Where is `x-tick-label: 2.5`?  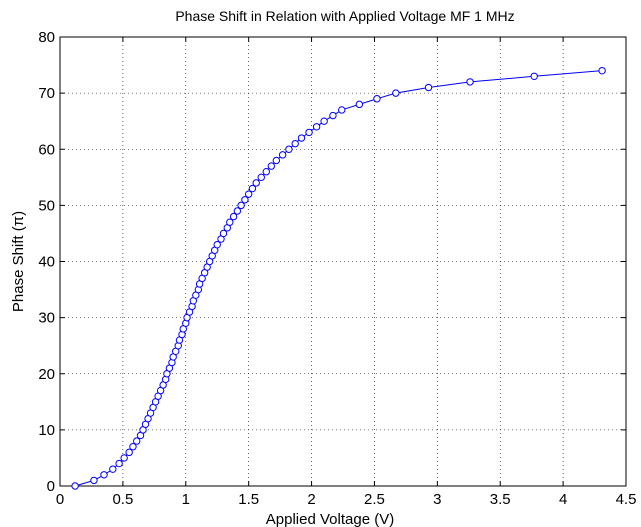 x-tick-label: 2.5 is located at coordinates (374, 499).